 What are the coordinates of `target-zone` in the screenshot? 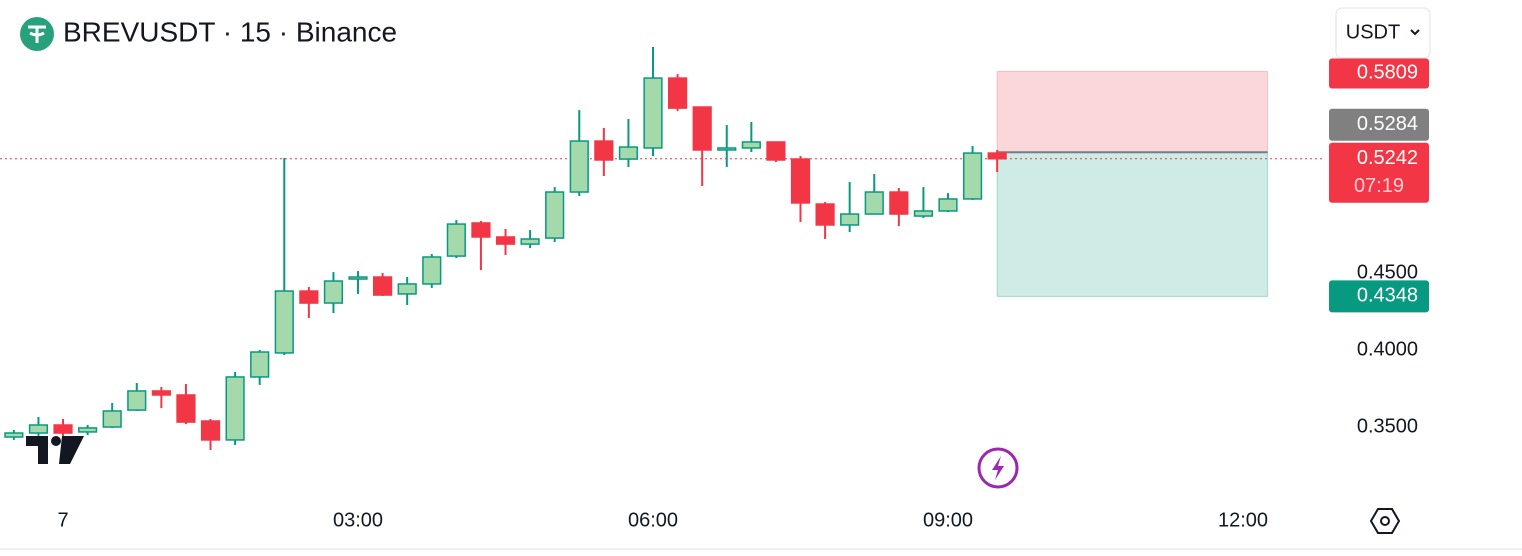 It's located at (1132, 224).